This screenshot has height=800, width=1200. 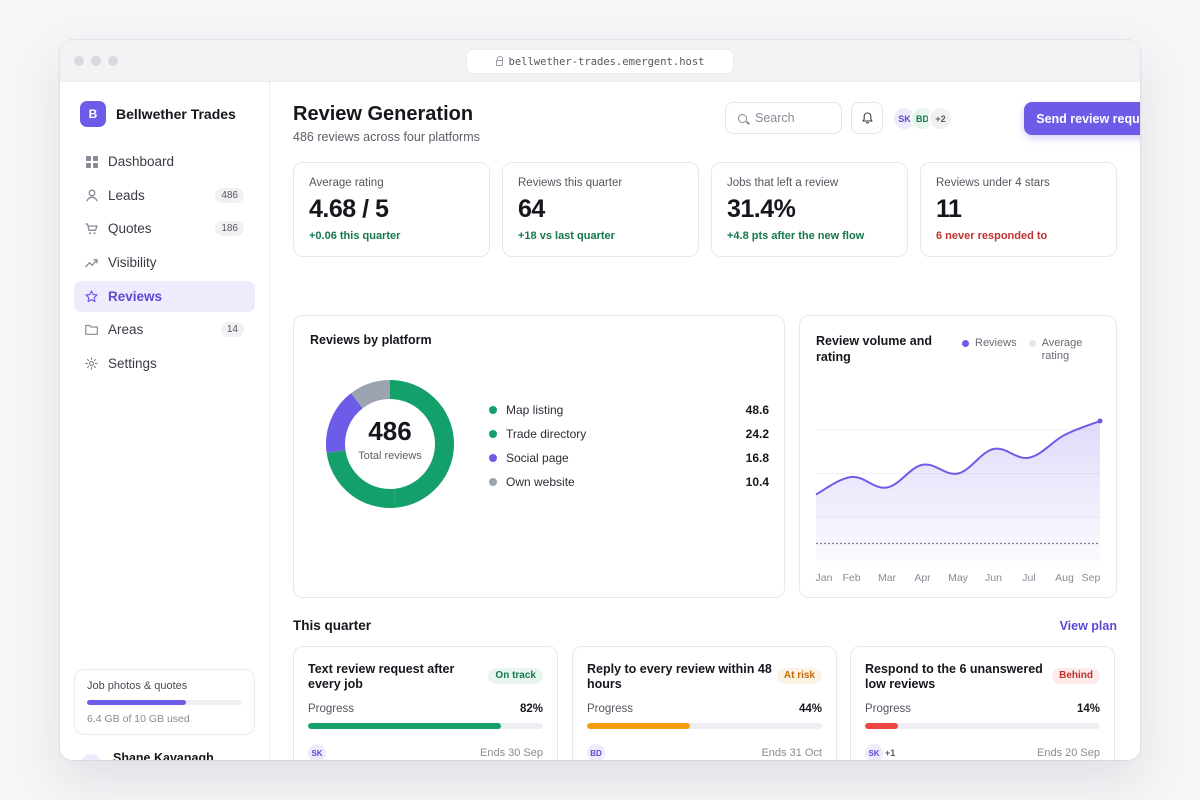 I want to click on legend-label: Social page, so click(x=537, y=458).